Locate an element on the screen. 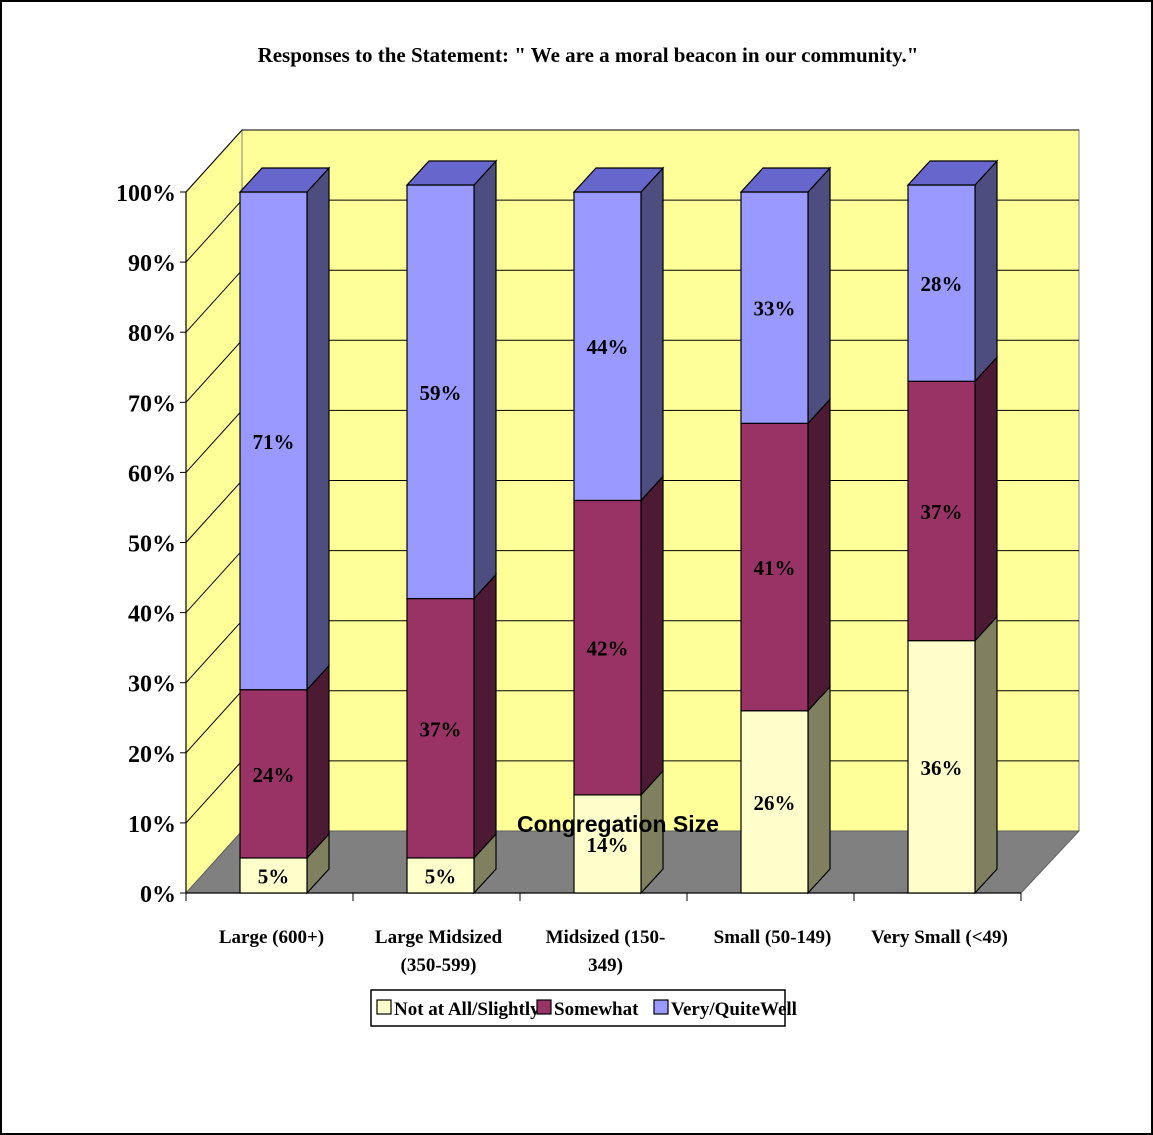 The height and width of the screenshot is (1135, 1153). y-tick-label: 20% is located at coordinates (152, 755).